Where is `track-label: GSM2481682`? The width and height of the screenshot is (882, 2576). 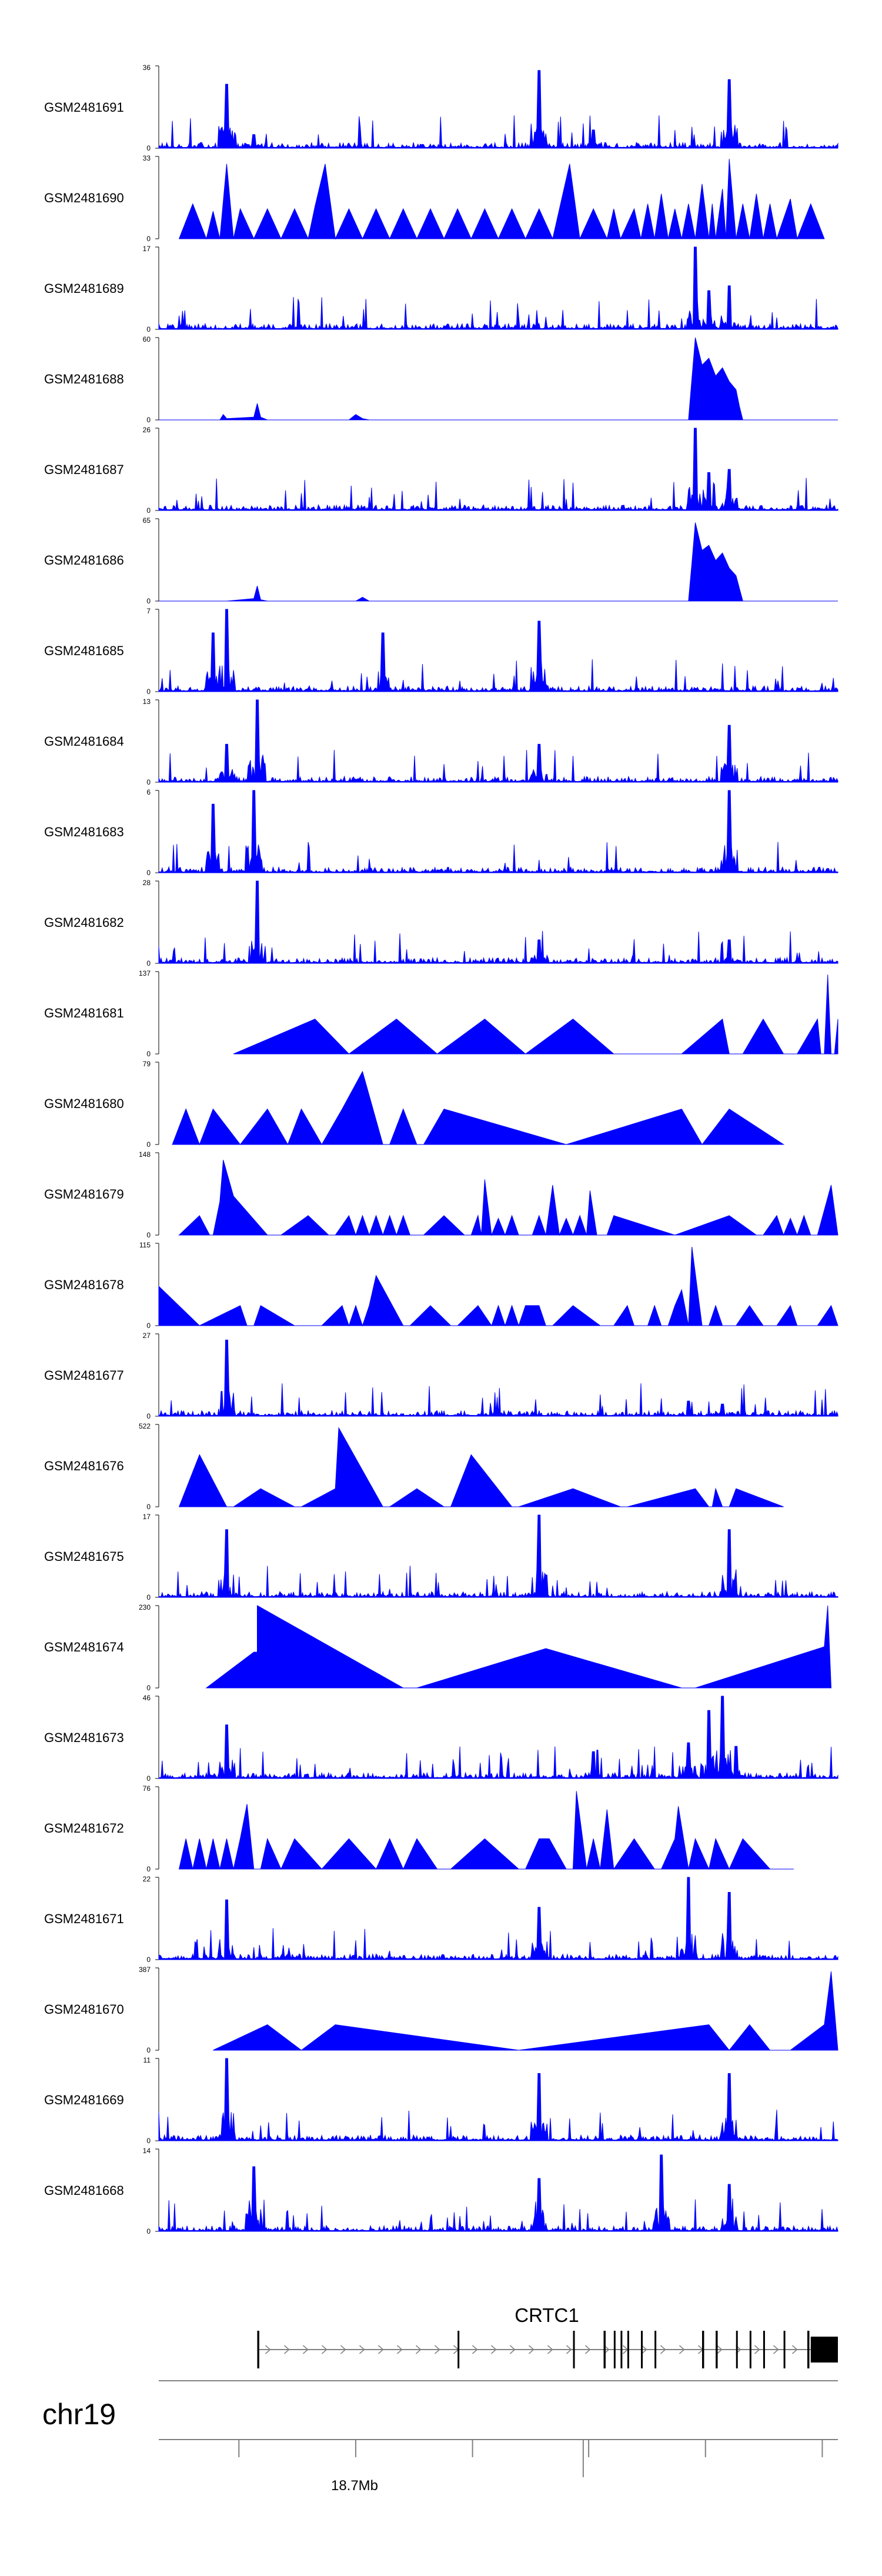
track-label: GSM2481682 is located at coordinates (84, 922).